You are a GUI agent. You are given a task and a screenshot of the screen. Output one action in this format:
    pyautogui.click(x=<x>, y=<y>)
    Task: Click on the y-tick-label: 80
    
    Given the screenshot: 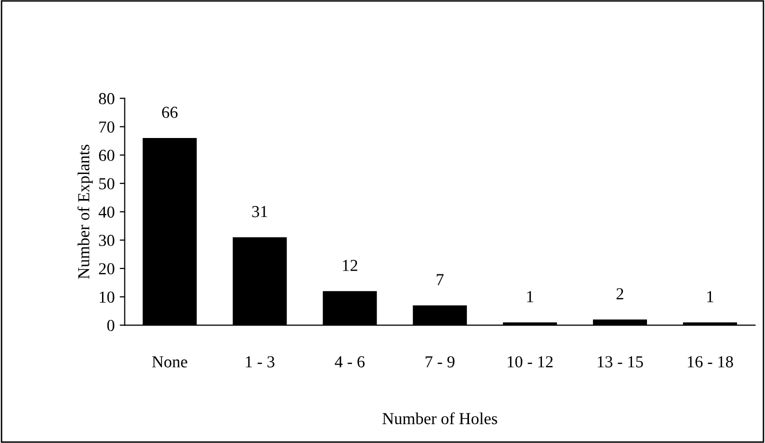 What is the action you would take?
    pyautogui.click(x=106, y=98)
    